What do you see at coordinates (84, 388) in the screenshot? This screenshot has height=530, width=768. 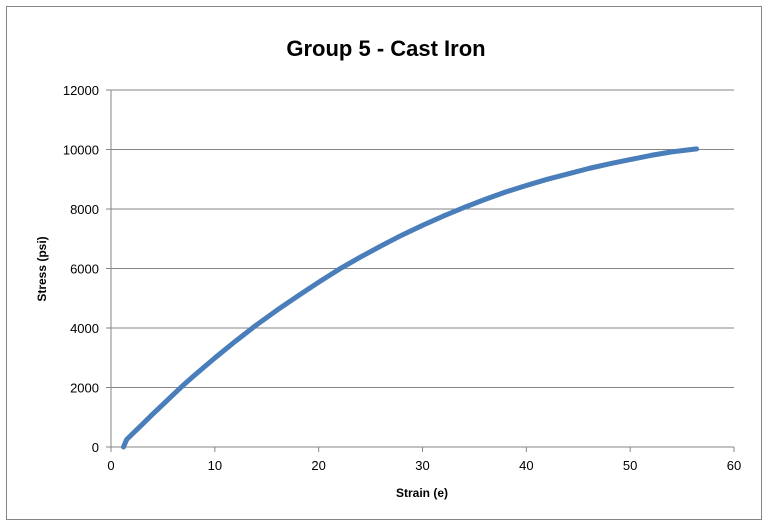 I see `y-tick-label-2000: 2000` at bounding box center [84, 388].